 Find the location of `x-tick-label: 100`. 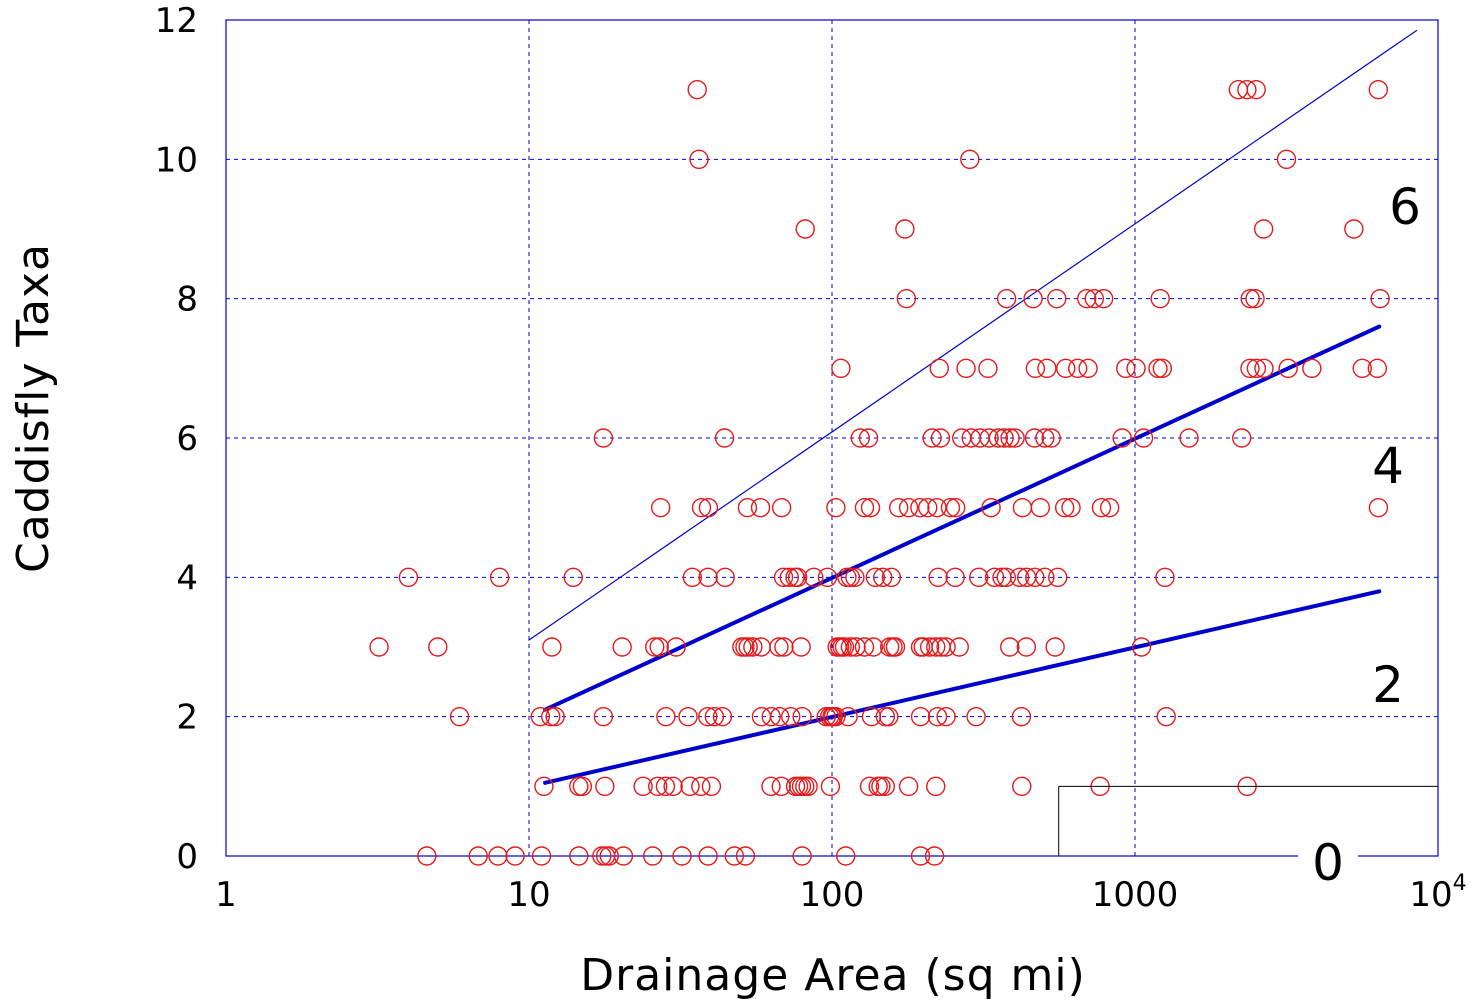

x-tick-label: 100 is located at coordinates (832, 895).